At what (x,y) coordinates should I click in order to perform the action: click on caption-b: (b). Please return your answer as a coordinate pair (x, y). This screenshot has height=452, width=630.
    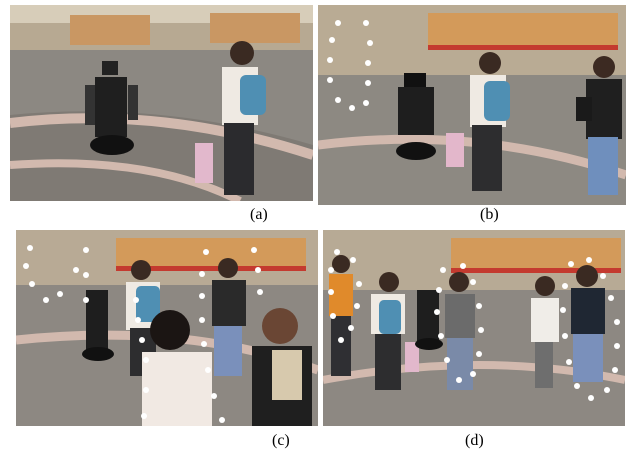
    Looking at the image, I should click on (489, 214).